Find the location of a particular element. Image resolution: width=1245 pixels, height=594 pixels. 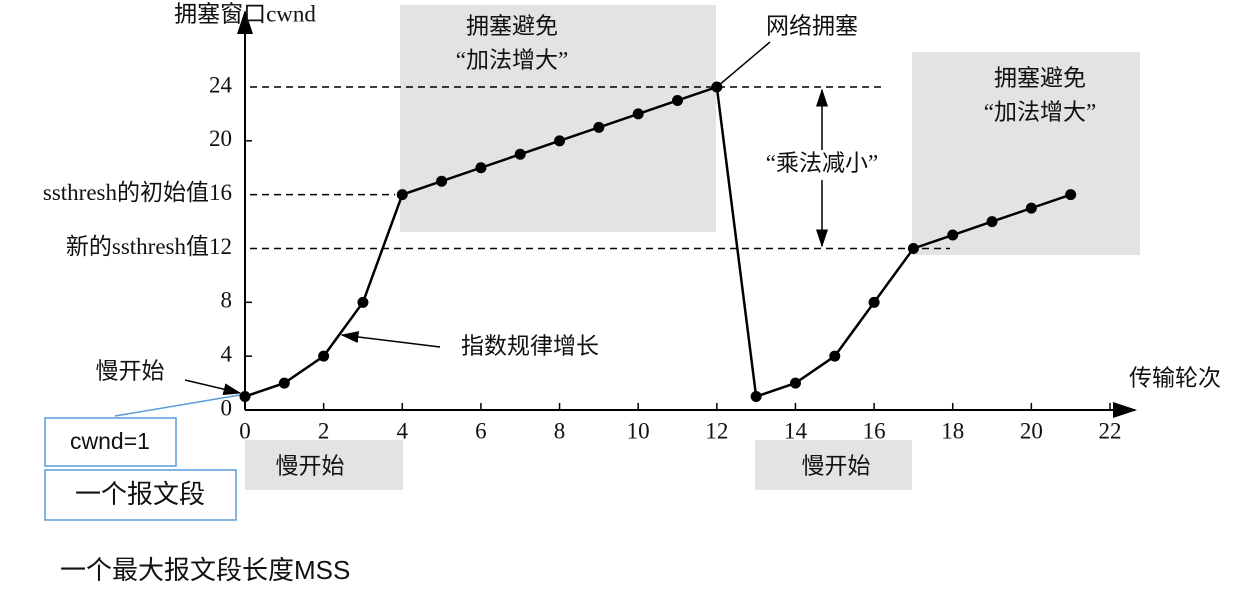

annotation: 网络拥塞 is located at coordinates (812, 25).